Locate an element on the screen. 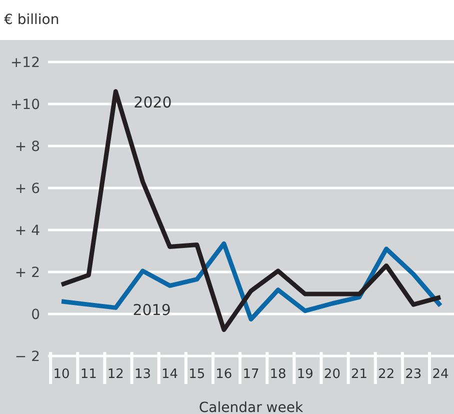  x-tick-label: 20 is located at coordinates (332, 374).